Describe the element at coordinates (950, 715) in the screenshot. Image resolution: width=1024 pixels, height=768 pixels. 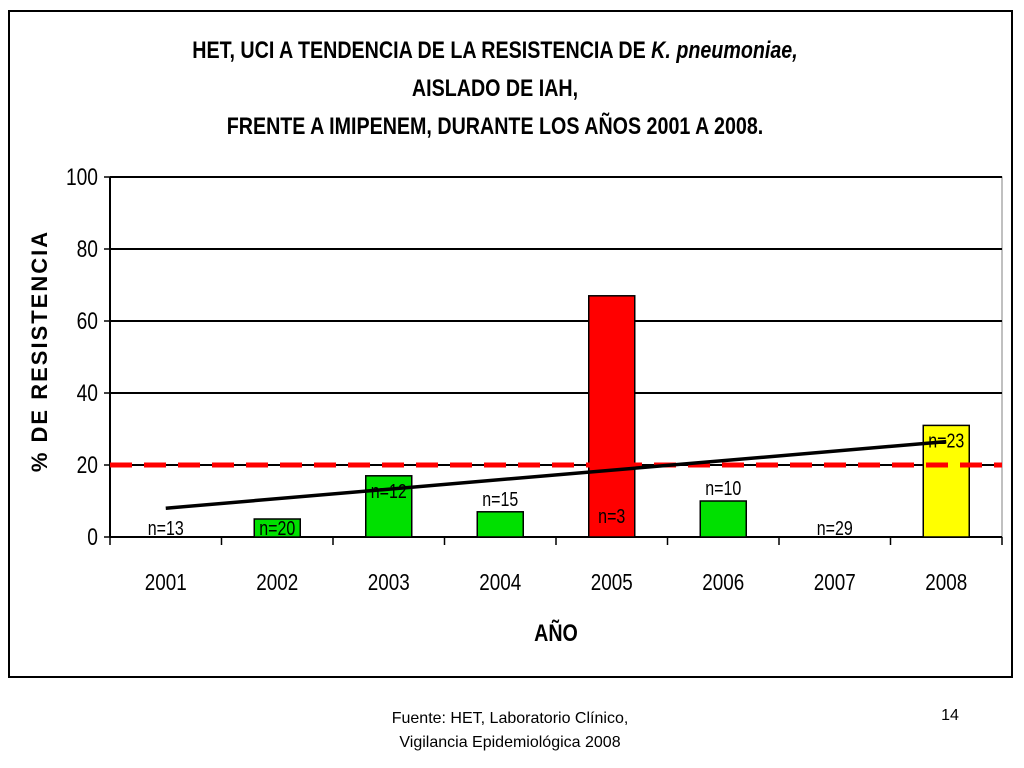
I see `page-number: 14` at that location.